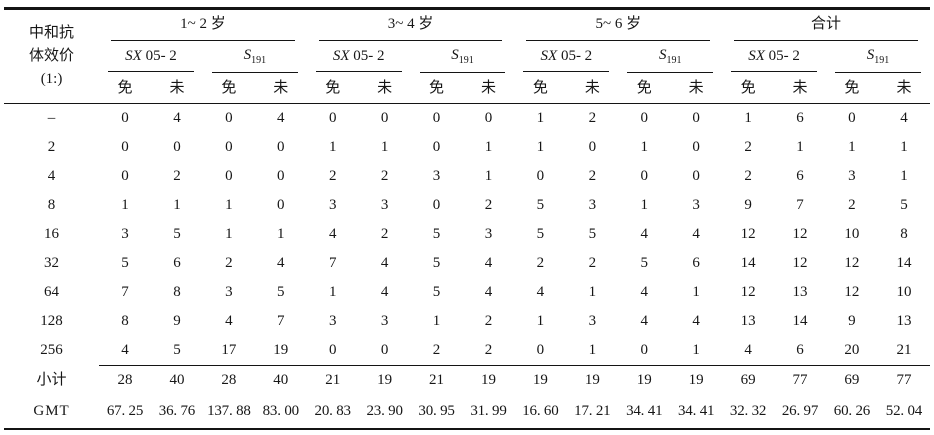 The image size is (934, 435). What do you see at coordinates (51, 350) in the screenshot?
I see `row-label: 256` at bounding box center [51, 350].